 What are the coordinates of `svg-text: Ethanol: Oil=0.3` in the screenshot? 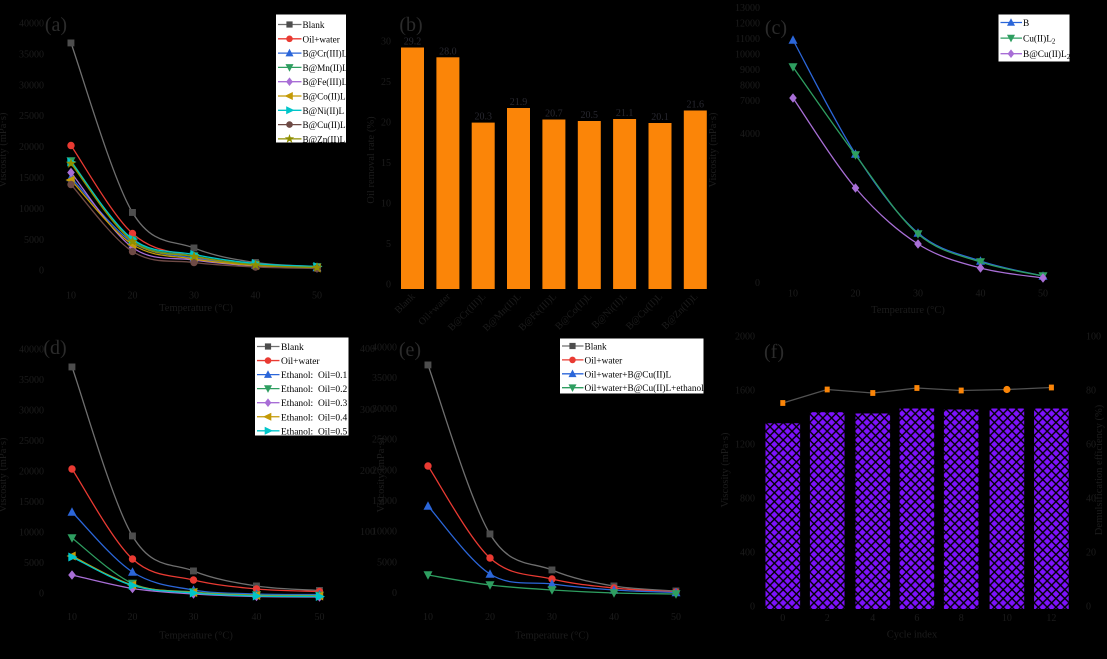 It's located at (314, 404).